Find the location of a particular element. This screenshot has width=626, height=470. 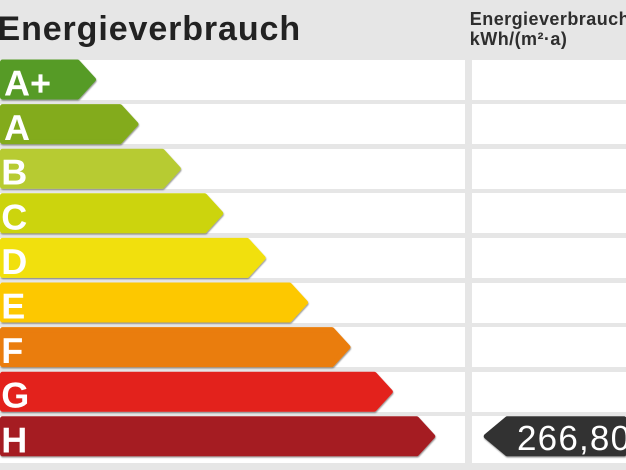

svg-text: A+ is located at coordinates (27, 83).